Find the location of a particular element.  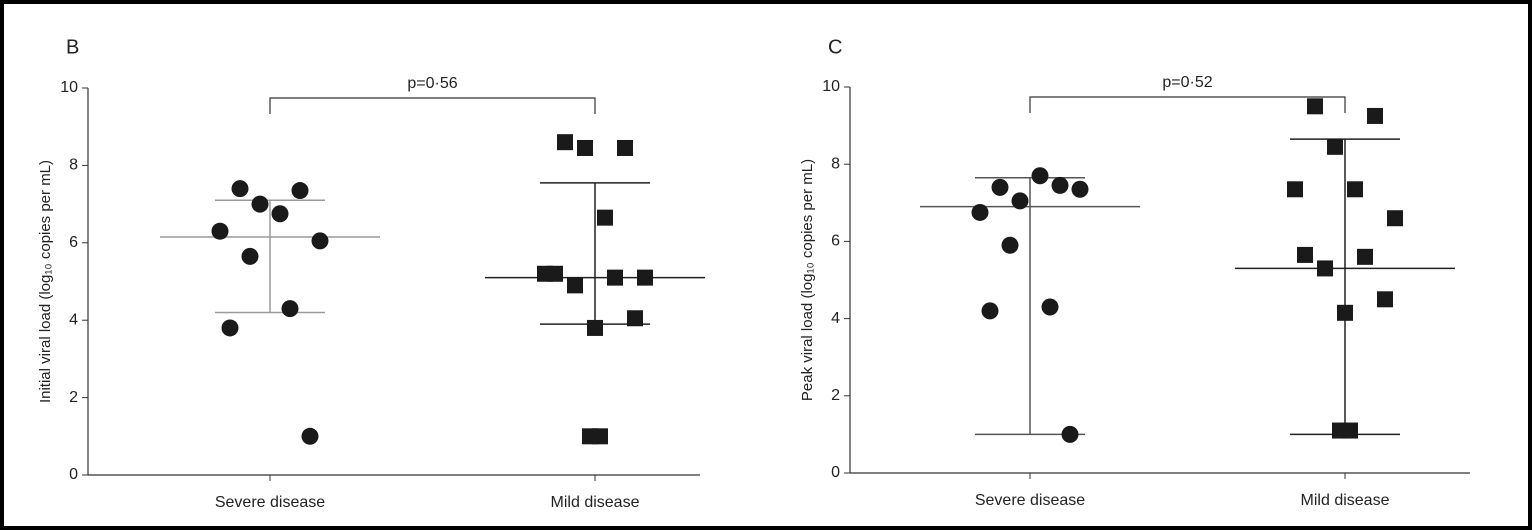

y-axis-title: Peak viral load (log₁₀ copies per mL) is located at coordinates (807, 280).